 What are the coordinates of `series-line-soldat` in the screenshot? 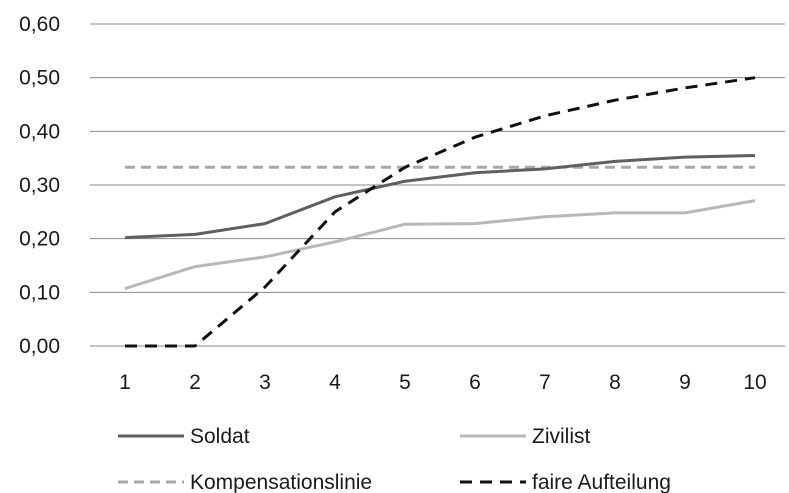 It's located at (440, 197).